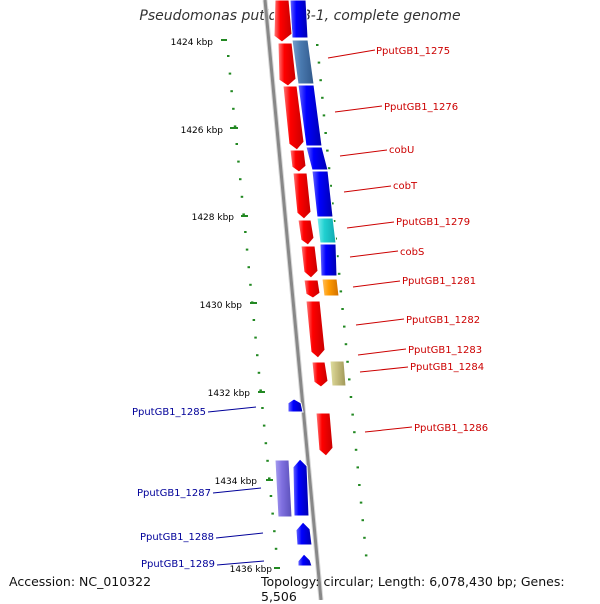  I want to click on gene-label-PputGB1_1284: PputGB1_1284, so click(447, 367).